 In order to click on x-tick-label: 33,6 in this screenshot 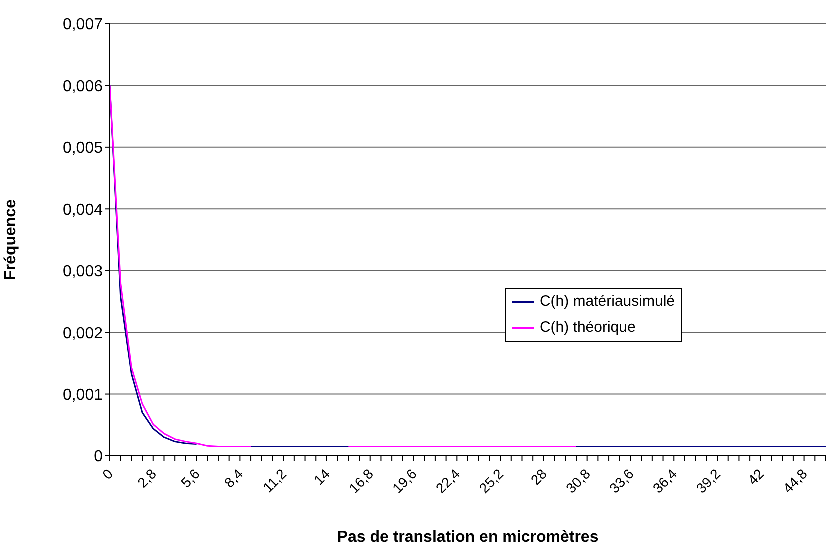, I will do `click(621, 481)`.